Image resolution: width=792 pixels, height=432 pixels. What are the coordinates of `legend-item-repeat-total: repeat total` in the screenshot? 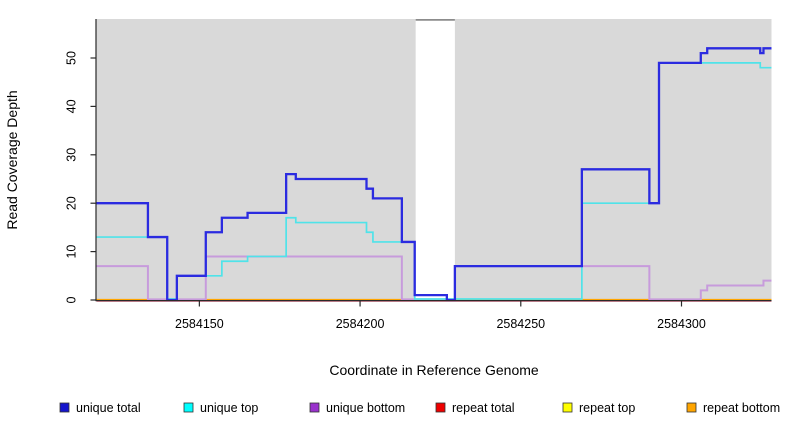 It's located at (475, 408).